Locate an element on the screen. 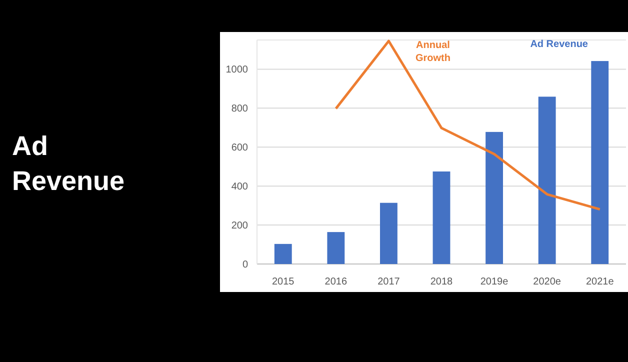 This screenshot has width=628, height=362. series-label: Annual Growth is located at coordinates (433, 52).